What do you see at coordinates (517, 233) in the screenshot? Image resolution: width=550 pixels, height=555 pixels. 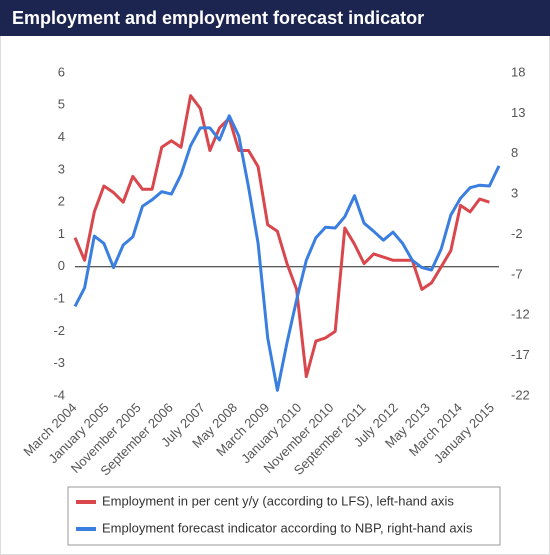 I see `y2-tick-label: -2` at bounding box center [517, 233].